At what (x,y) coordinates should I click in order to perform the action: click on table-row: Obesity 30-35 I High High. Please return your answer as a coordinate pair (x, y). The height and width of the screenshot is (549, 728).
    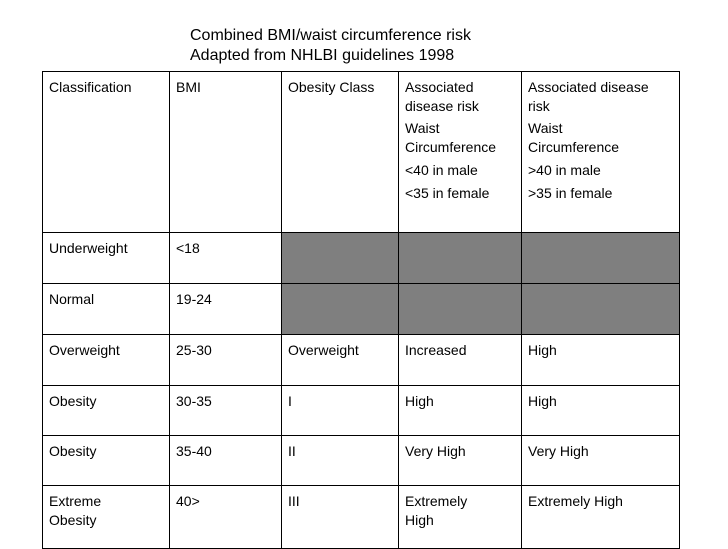
    Looking at the image, I should click on (361, 410).